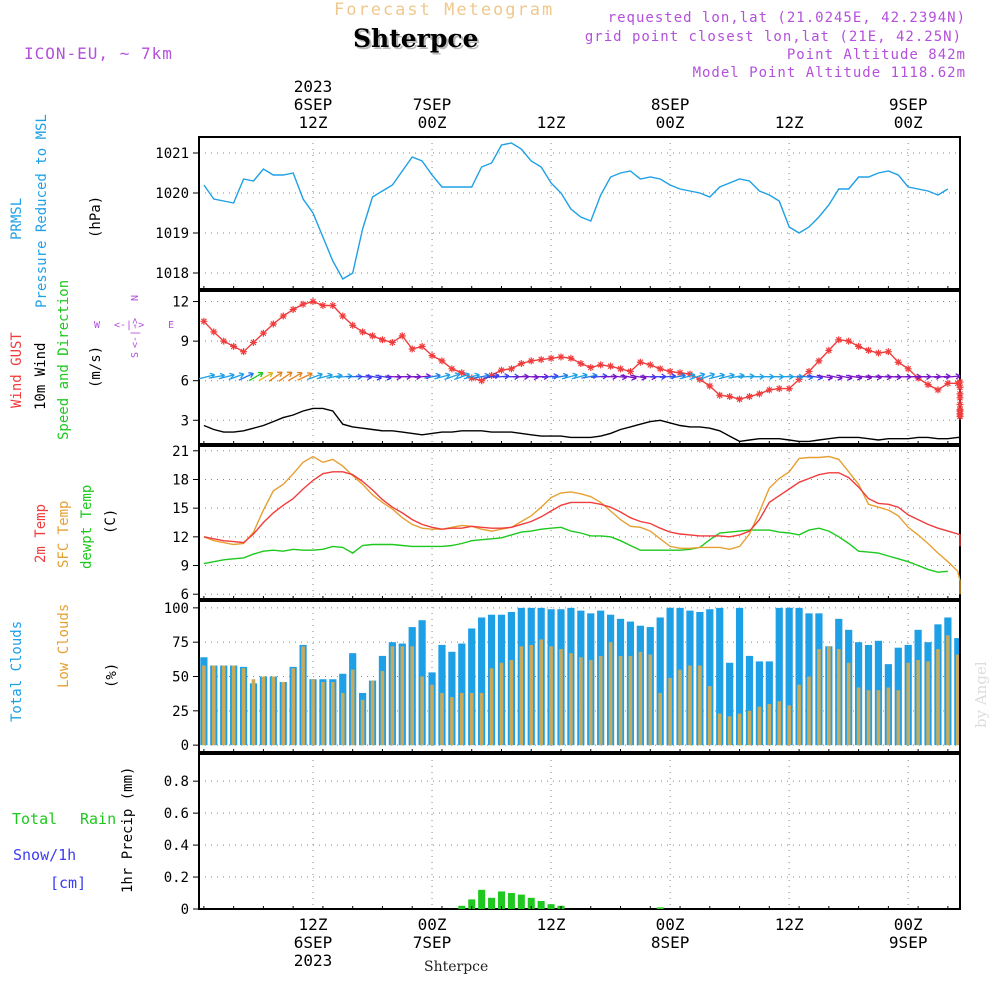 This screenshot has width=1000, height=1000. Describe the element at coordinates (185, 567) in the screenshot. I see `y-tick-label: 9` at that location.